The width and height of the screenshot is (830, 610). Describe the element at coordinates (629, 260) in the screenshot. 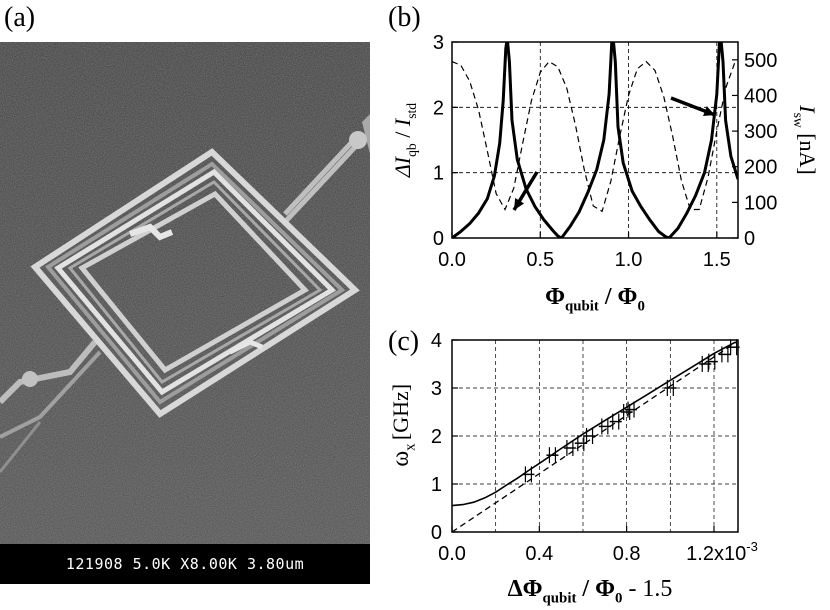

I see `x-tick-label: 1.0` at that location.